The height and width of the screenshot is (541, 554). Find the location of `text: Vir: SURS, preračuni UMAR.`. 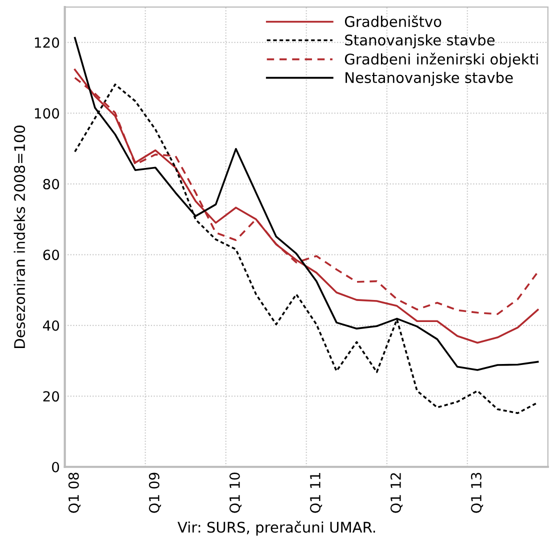

text: Vir: SURS, preračuni UMAR. is located at coordinates (276, 528).